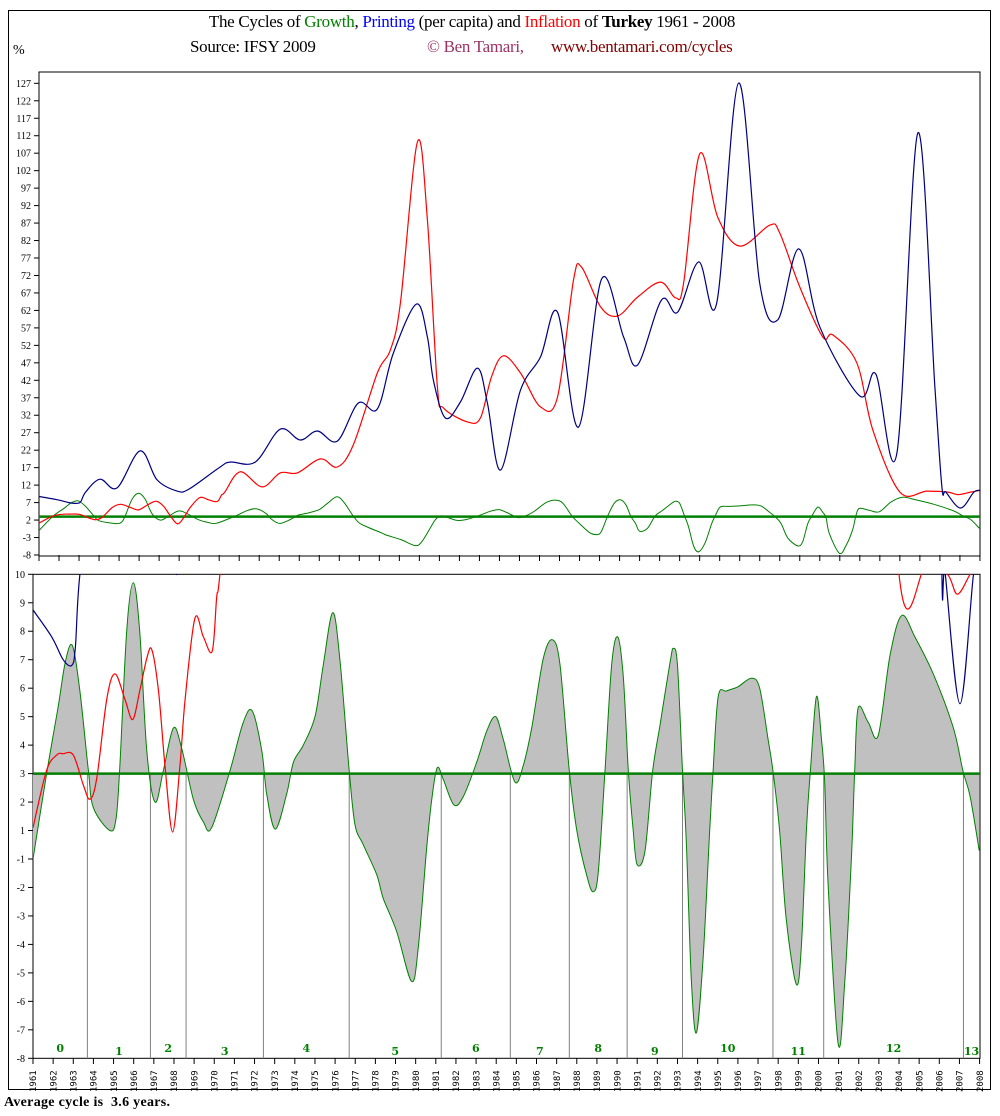  Describe the element at coordinates (739, 1081) in the screenshot. I see `x-tick-label: 1996` at that location.